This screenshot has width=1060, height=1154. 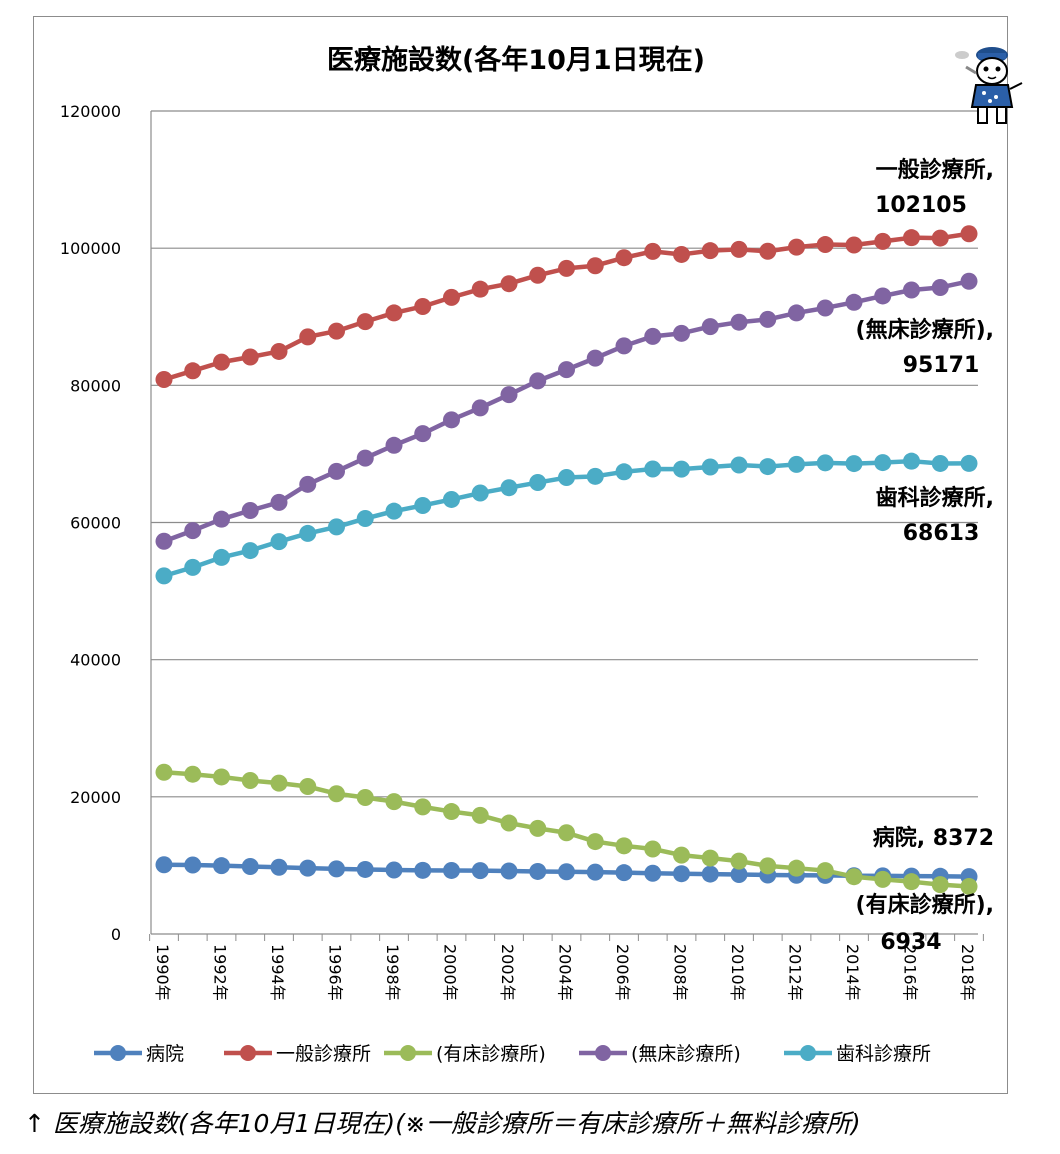 What do you see at coordinates (116, 934) in the screenshot?
I see `y-tick-label: 0` at bounding box center [116, 934].